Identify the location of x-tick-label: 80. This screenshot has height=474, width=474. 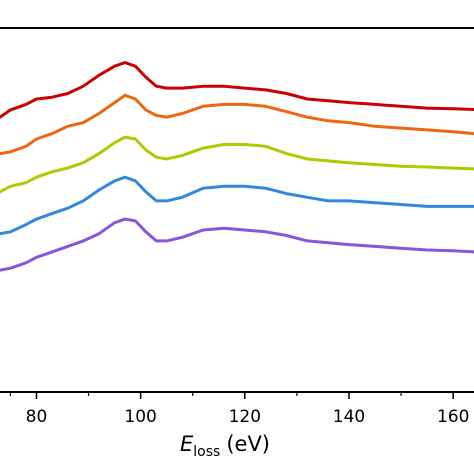
(37, 417).